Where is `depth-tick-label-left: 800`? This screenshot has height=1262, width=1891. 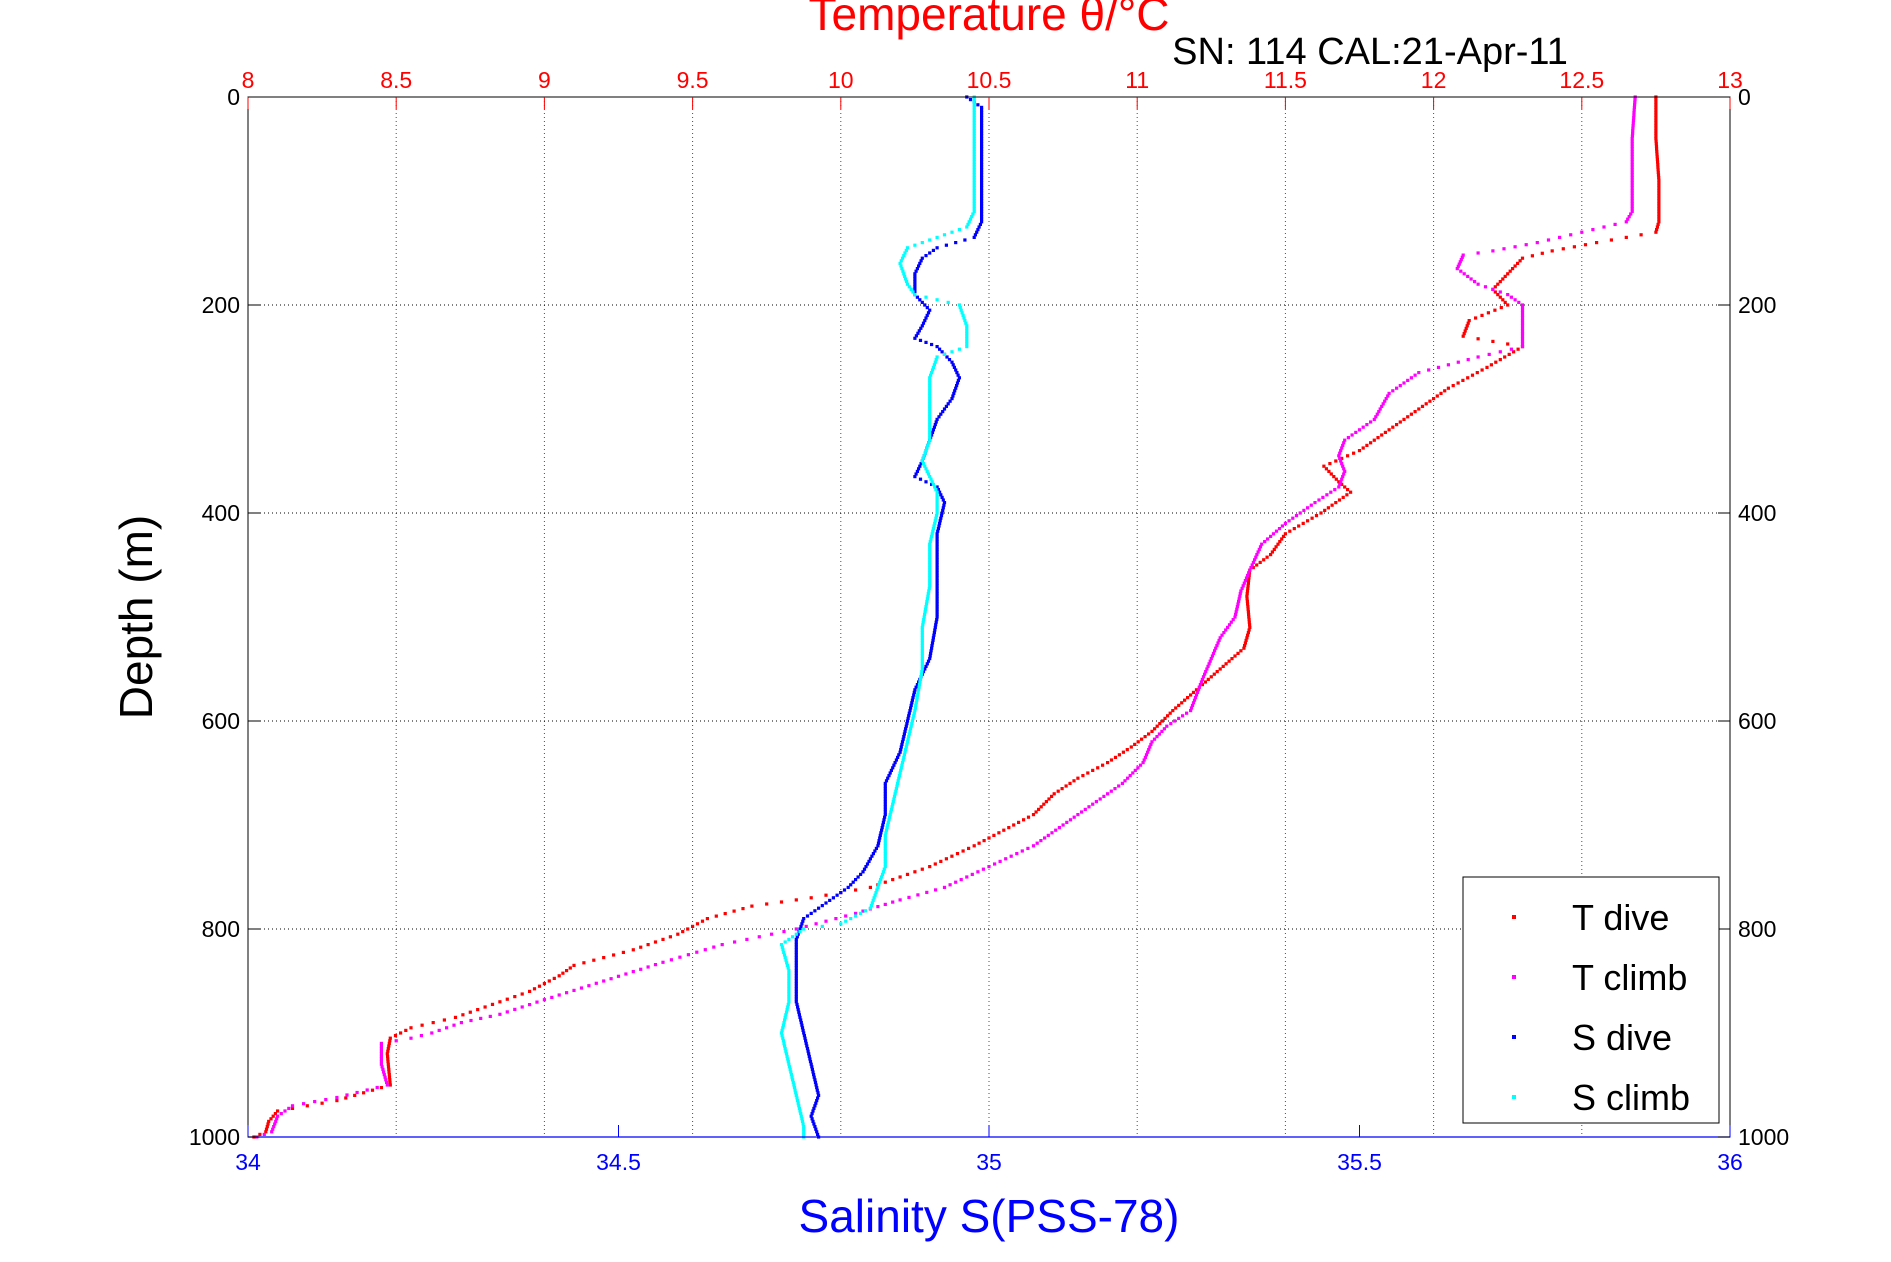
depth-tick-label-left: 800 is located at coordinates (221, 929).